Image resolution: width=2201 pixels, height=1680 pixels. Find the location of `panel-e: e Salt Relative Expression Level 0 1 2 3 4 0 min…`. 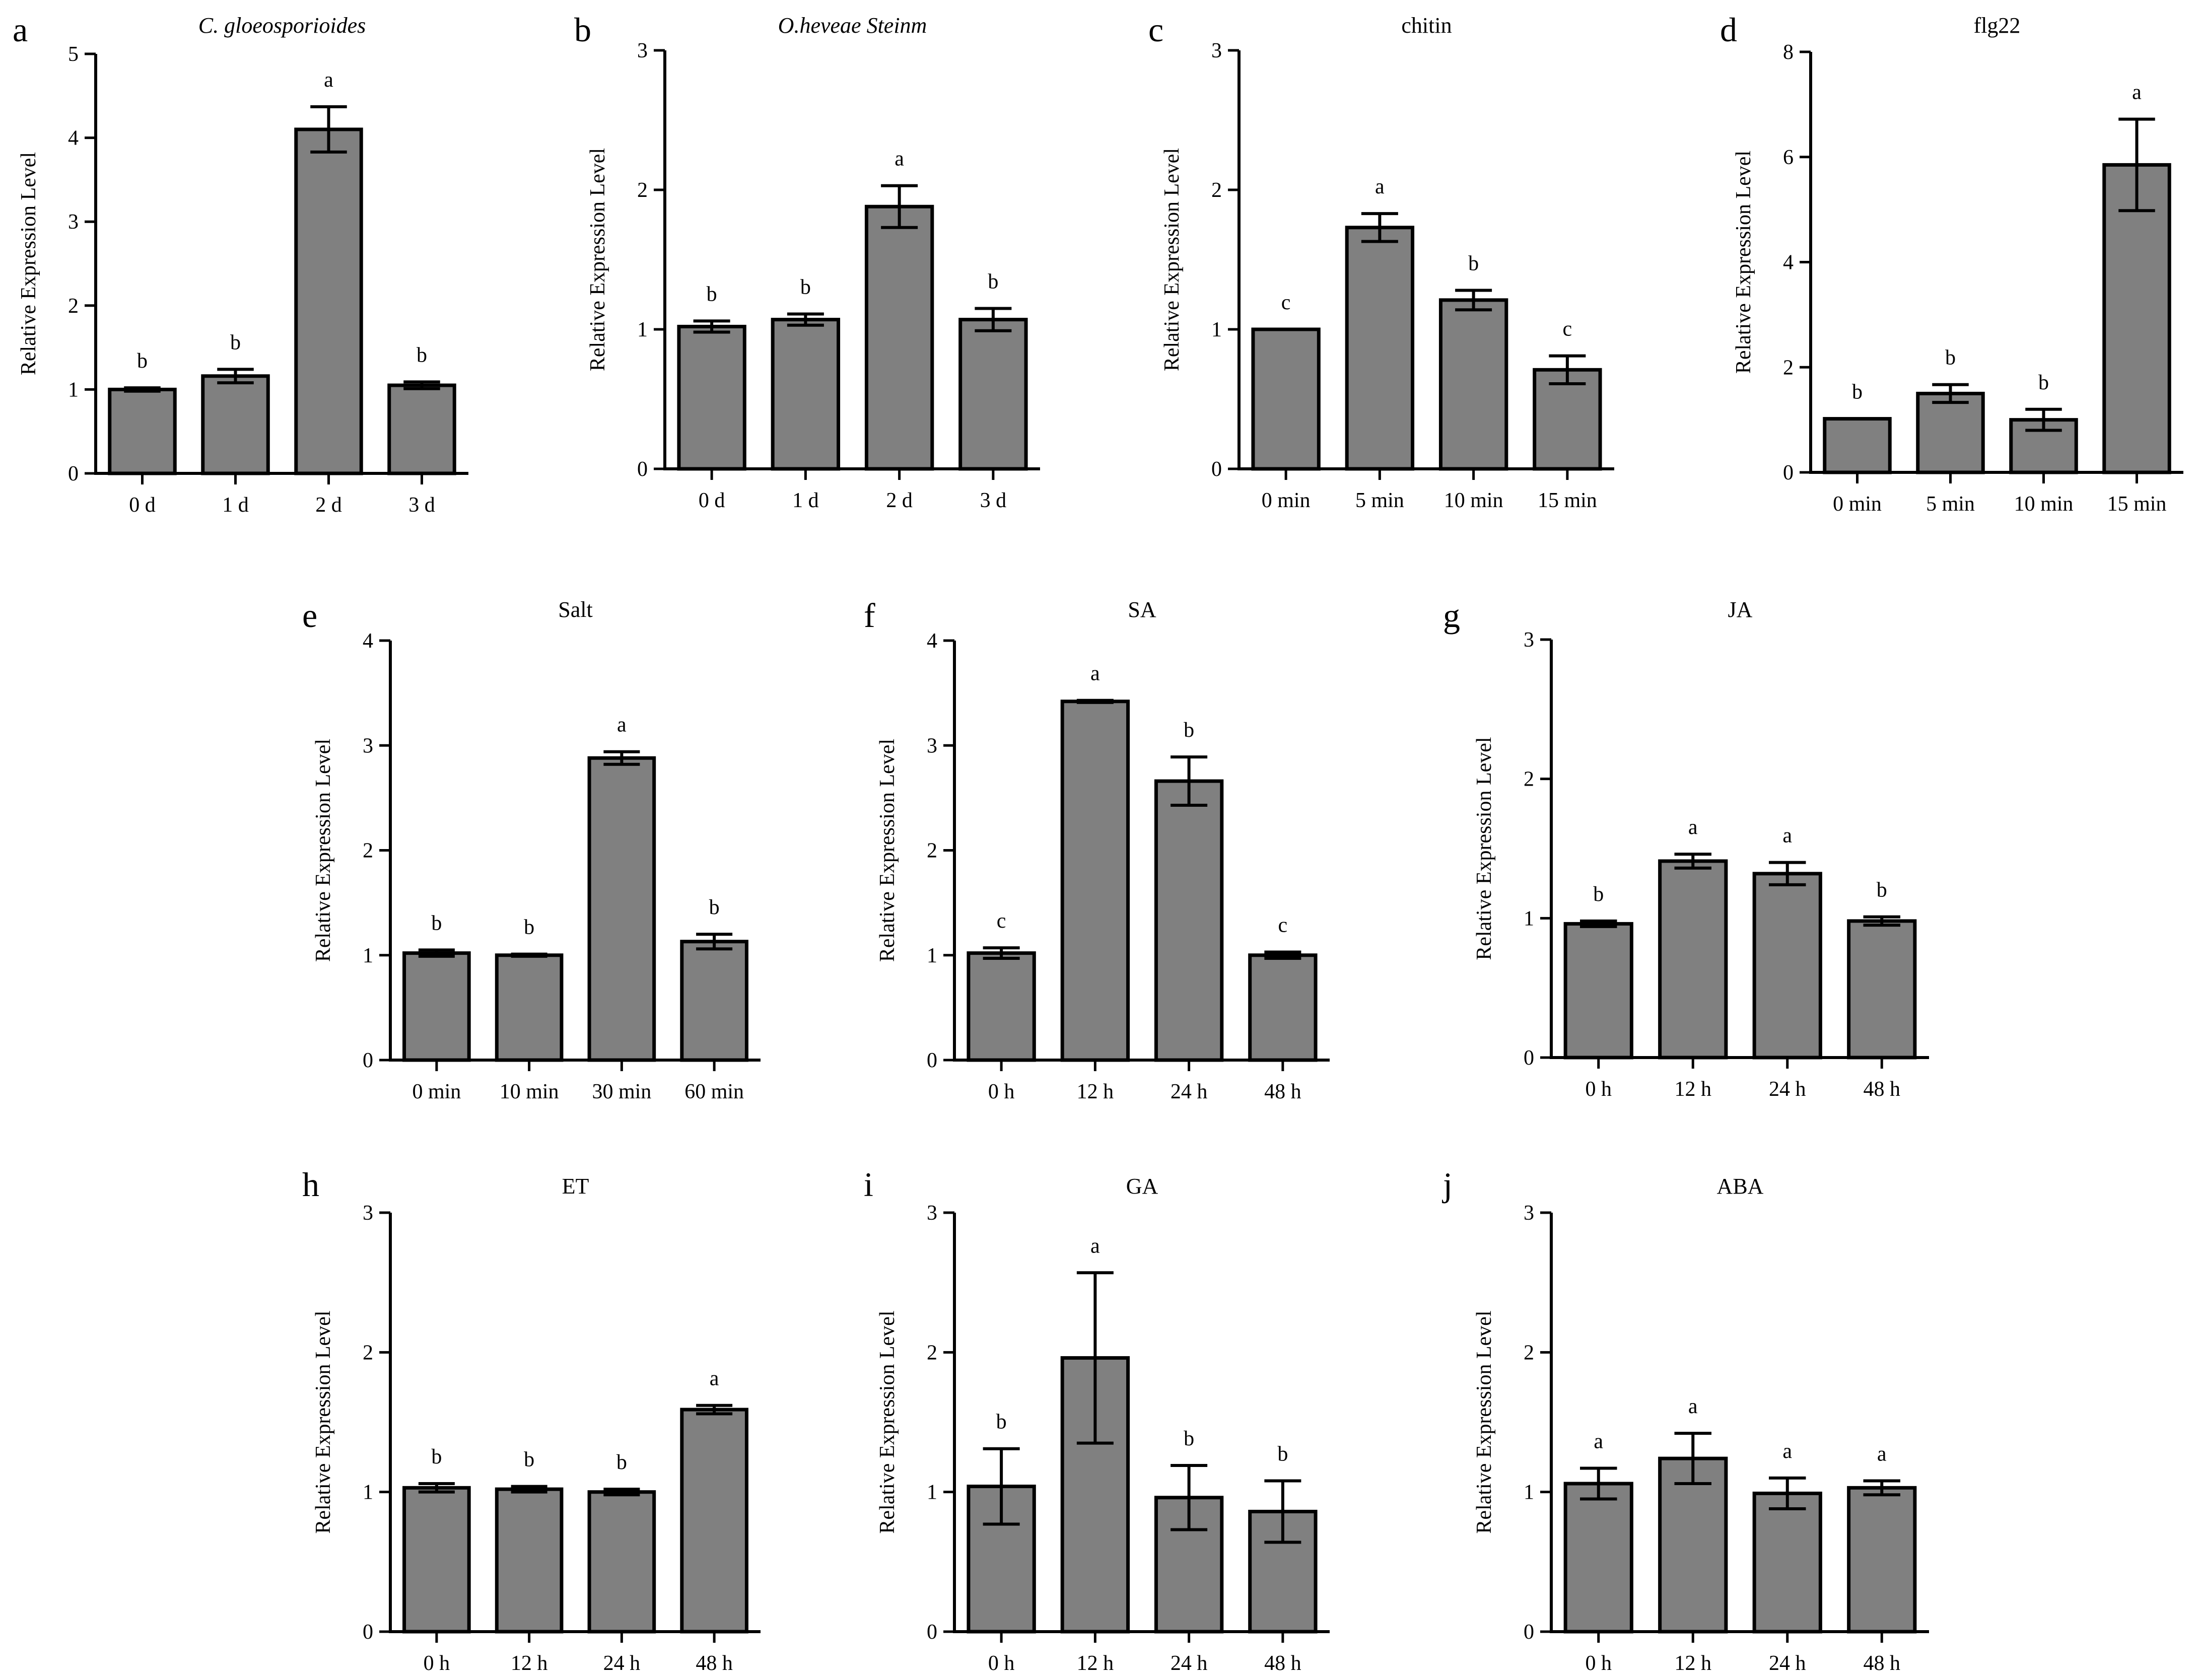

panel-e: e Salt Relative Expression Level 0 1 2 3 4 0 min… is located at coordinates (532, 849).